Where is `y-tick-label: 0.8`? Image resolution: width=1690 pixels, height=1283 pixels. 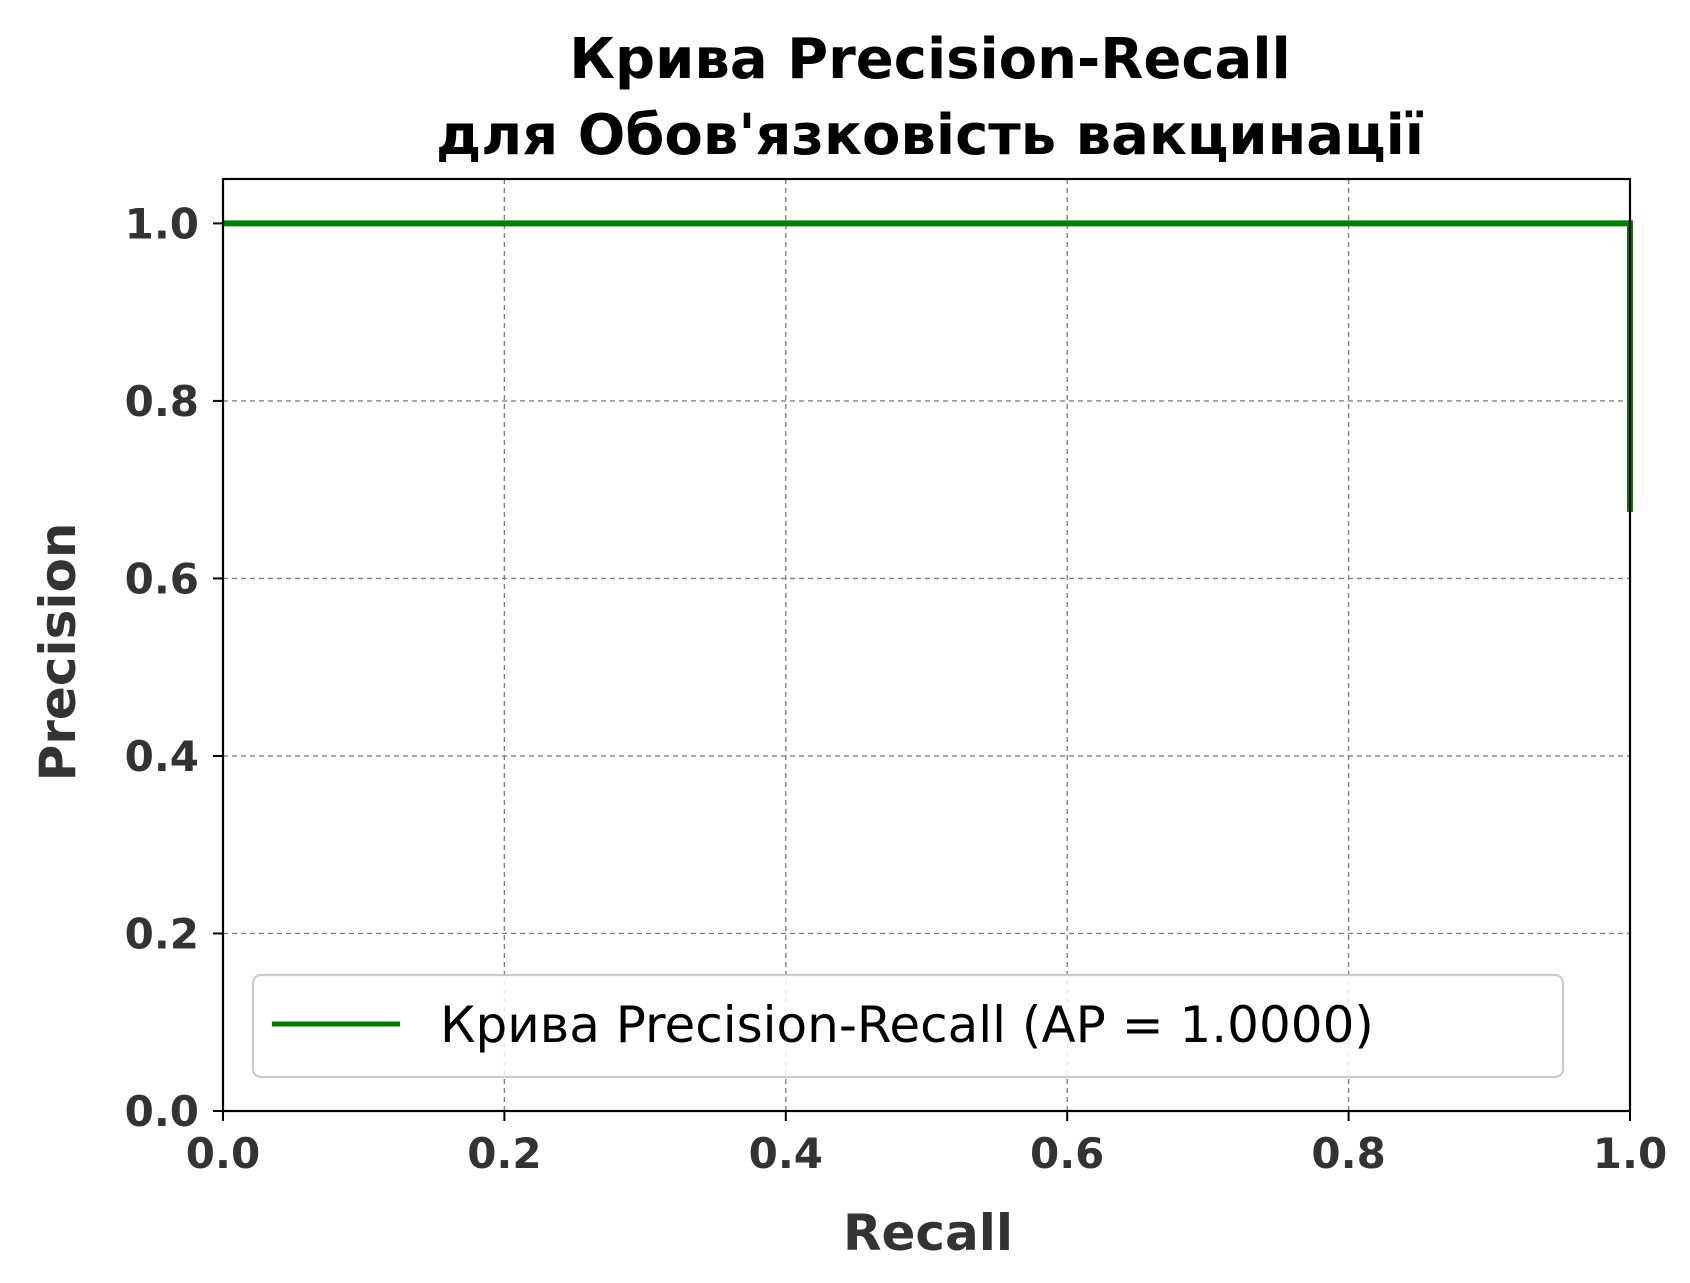 y-tick-label: 0.8 is located at coordinates (162, 401).